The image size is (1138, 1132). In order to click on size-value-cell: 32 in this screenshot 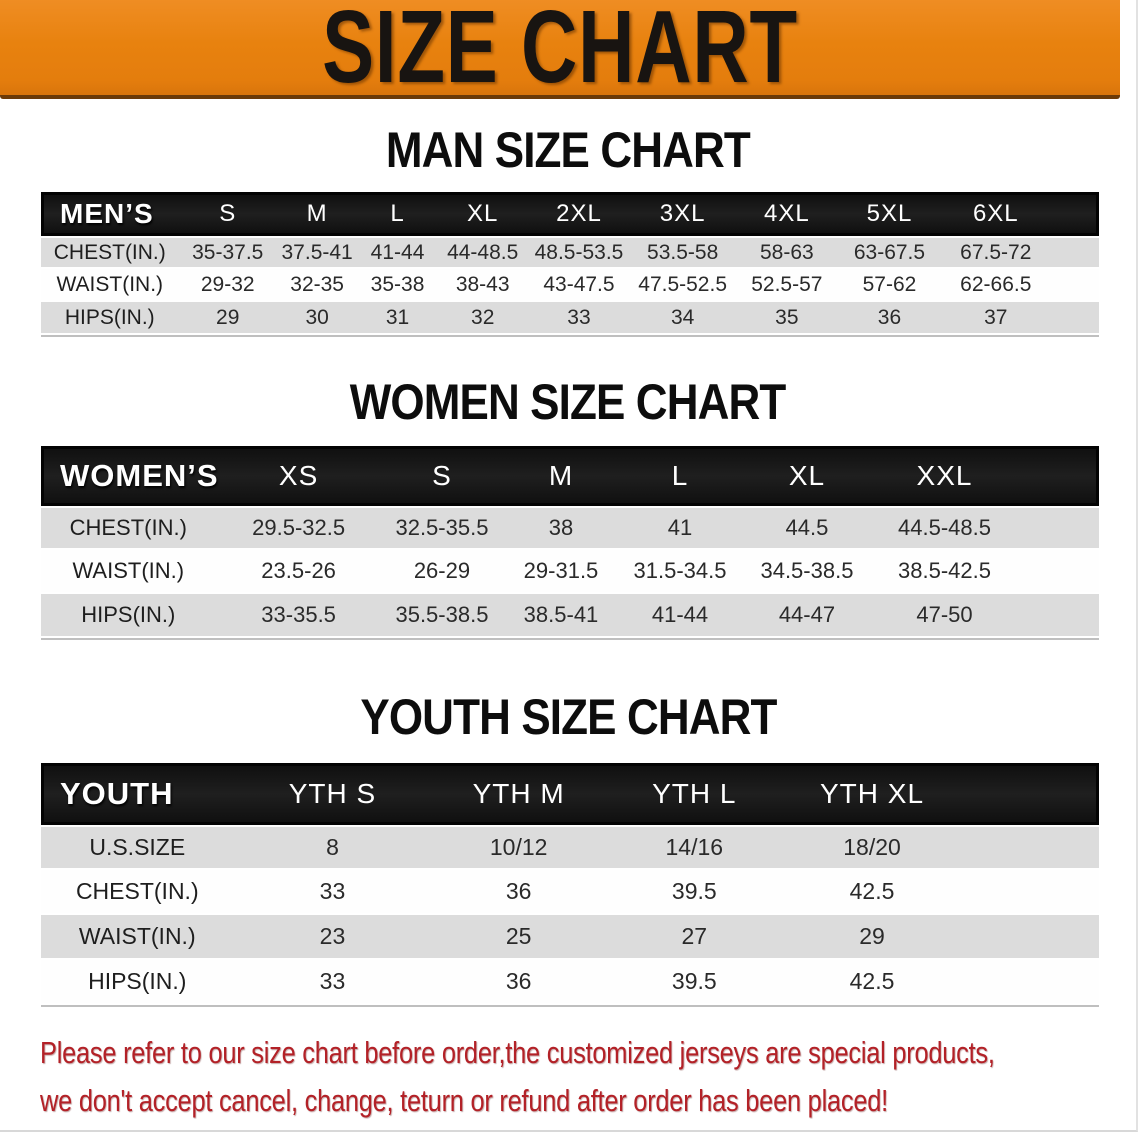, I will do `click(482, 318)`.